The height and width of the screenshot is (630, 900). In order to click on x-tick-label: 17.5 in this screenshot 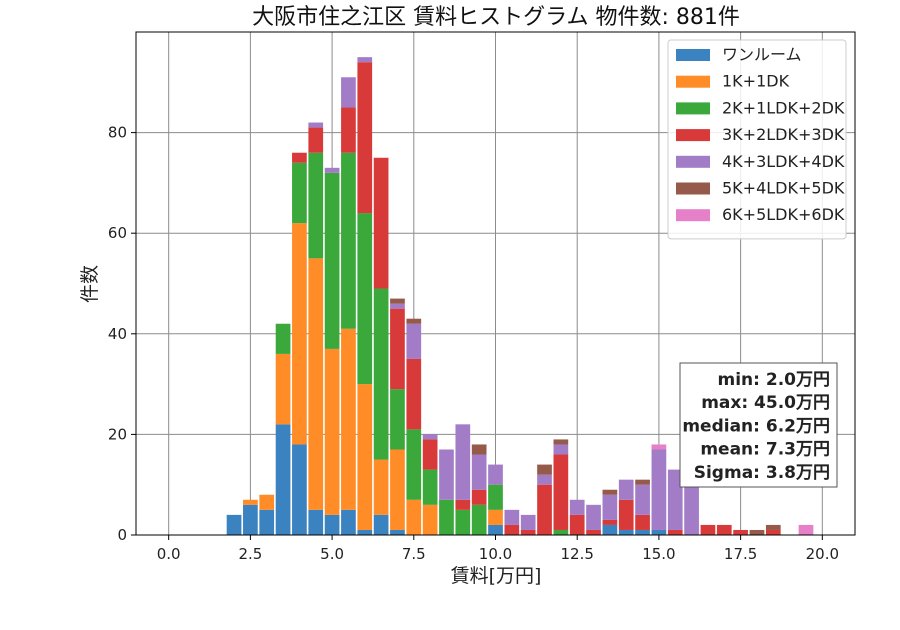, I will do `click(740, 554)`.